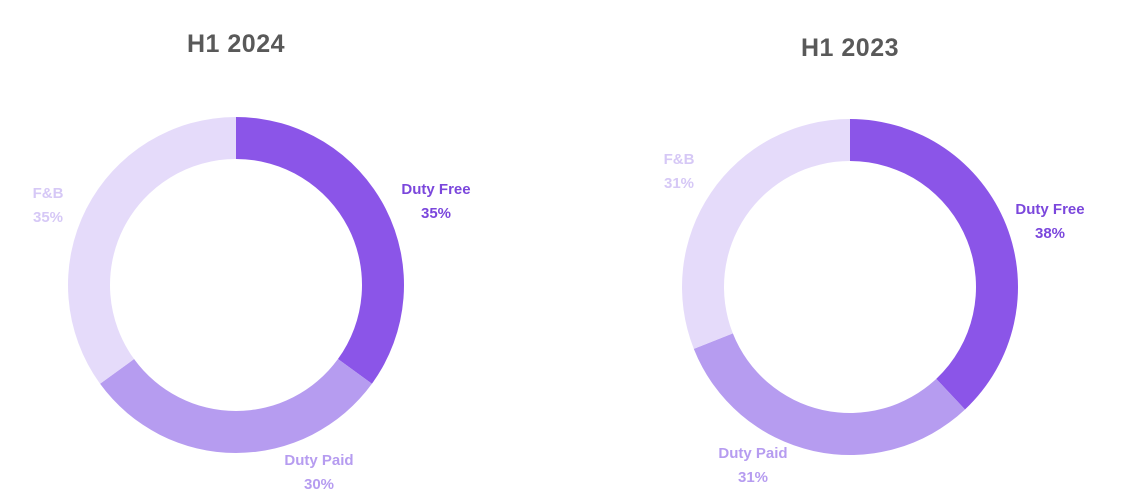 This screenshot has height=504, width=1134. Describe the element at coordinates (48, 206) in the screenshot. I see `slice-label-fnb: F&B 35%` at that location.